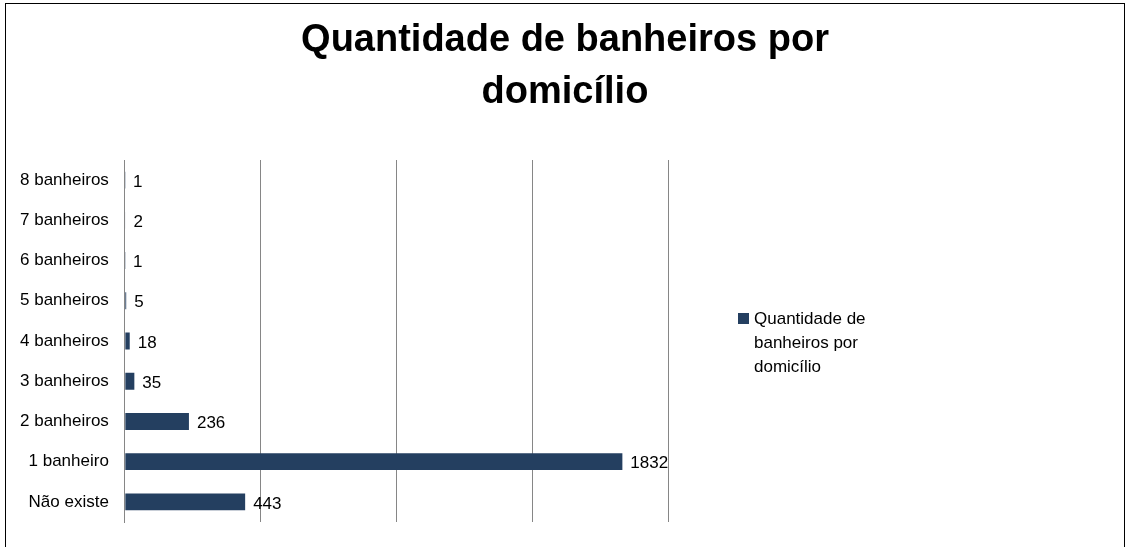 Image resolution: width=1130 pixels, height=547 pixels. Describe the element at coordinates (64, 380) in the screenshot. I see `y-tick-label: 3 banheiros` at that location.